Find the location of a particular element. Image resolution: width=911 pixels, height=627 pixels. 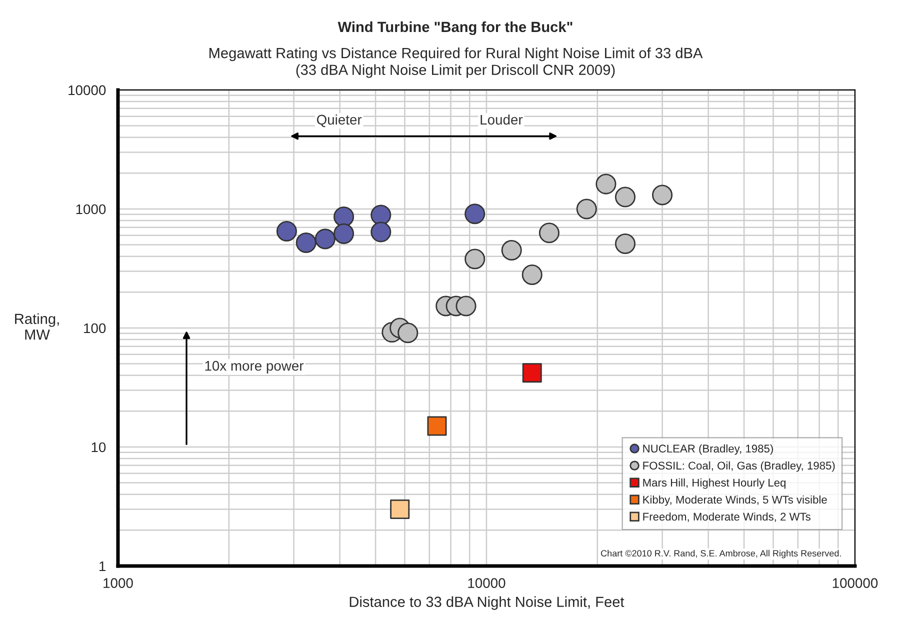

annotation: 10x more power is located at coordinates (254, 367).